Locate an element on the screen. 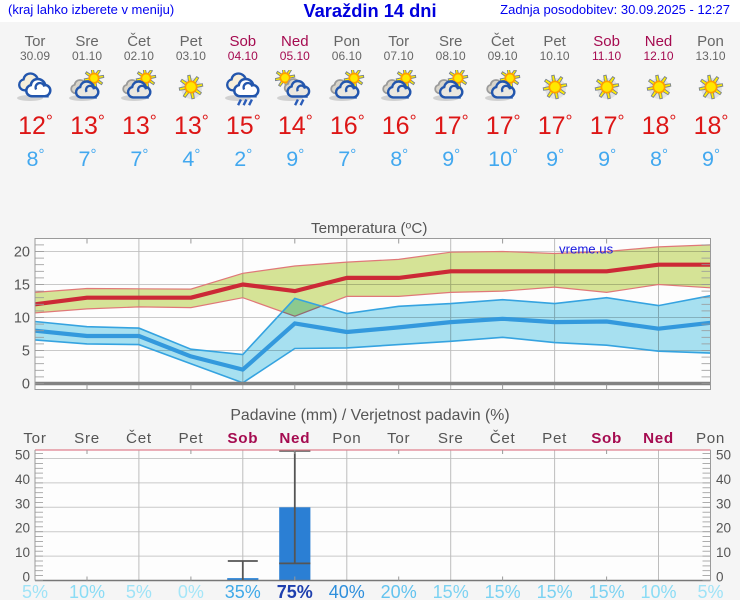  svg-text: 15 is located at coordinates (22, 286).